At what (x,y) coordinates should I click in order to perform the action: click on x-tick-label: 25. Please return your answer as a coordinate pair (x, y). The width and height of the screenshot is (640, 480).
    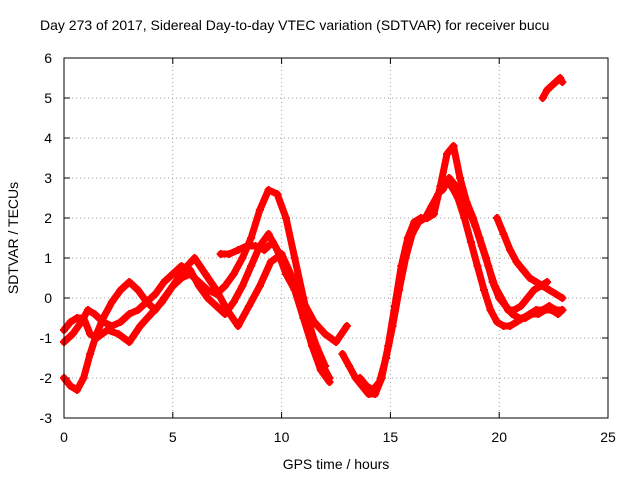
    Looking at the image, I should click on (608, 437).